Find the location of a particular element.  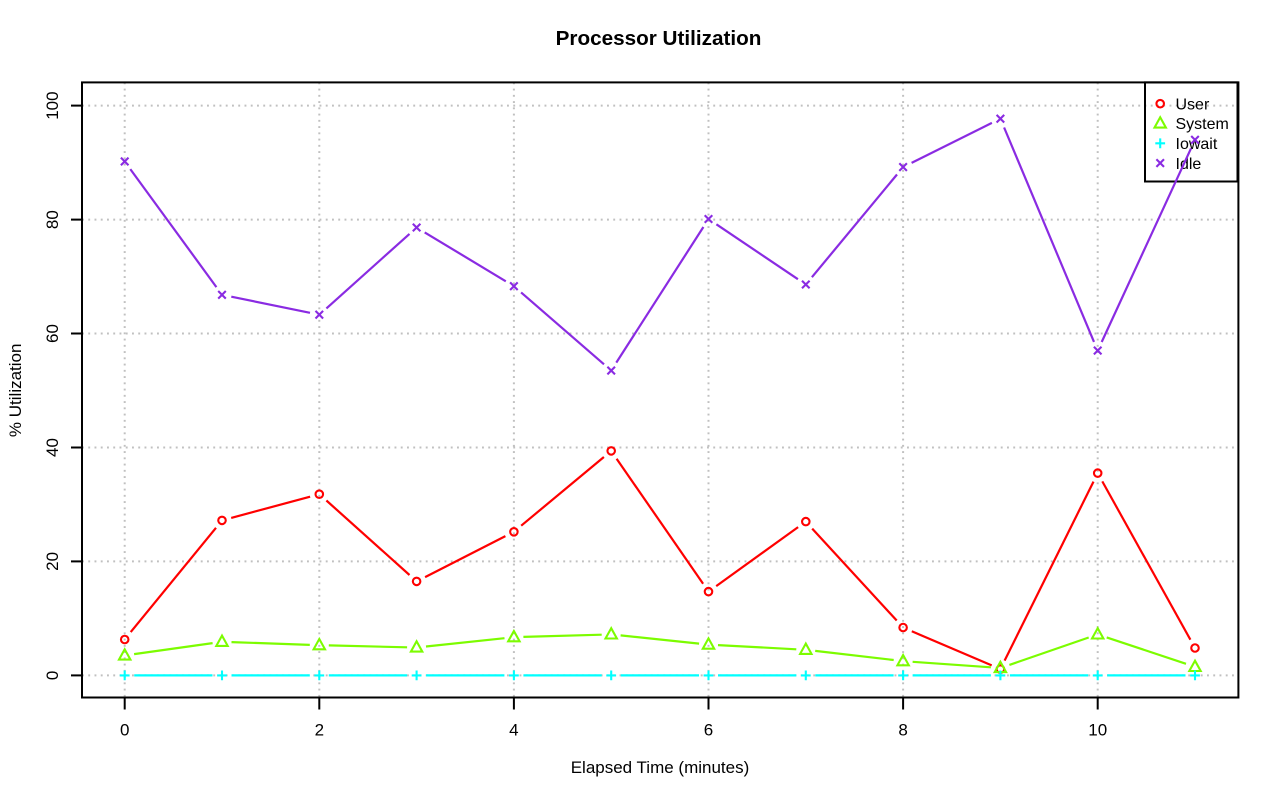

svg-text: Processor Utilization is located at coordinates (659, 38).